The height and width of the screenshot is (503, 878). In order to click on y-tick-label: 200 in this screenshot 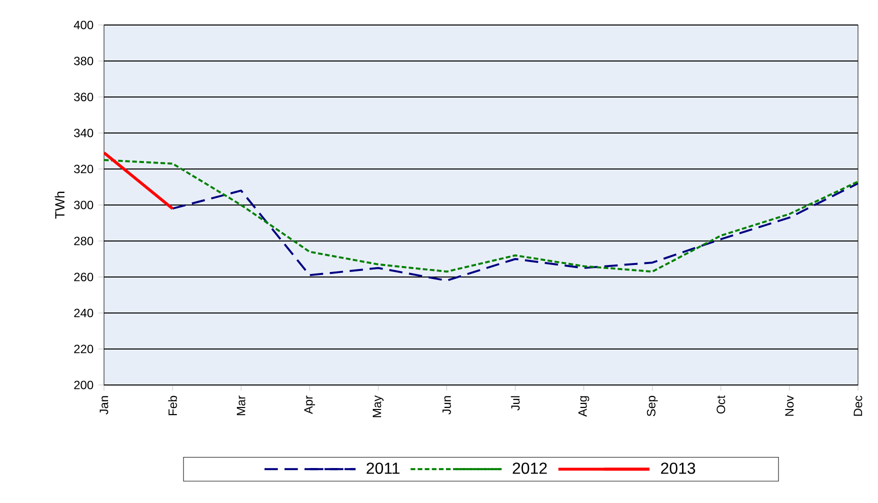, I will do `click(84, 385)`.